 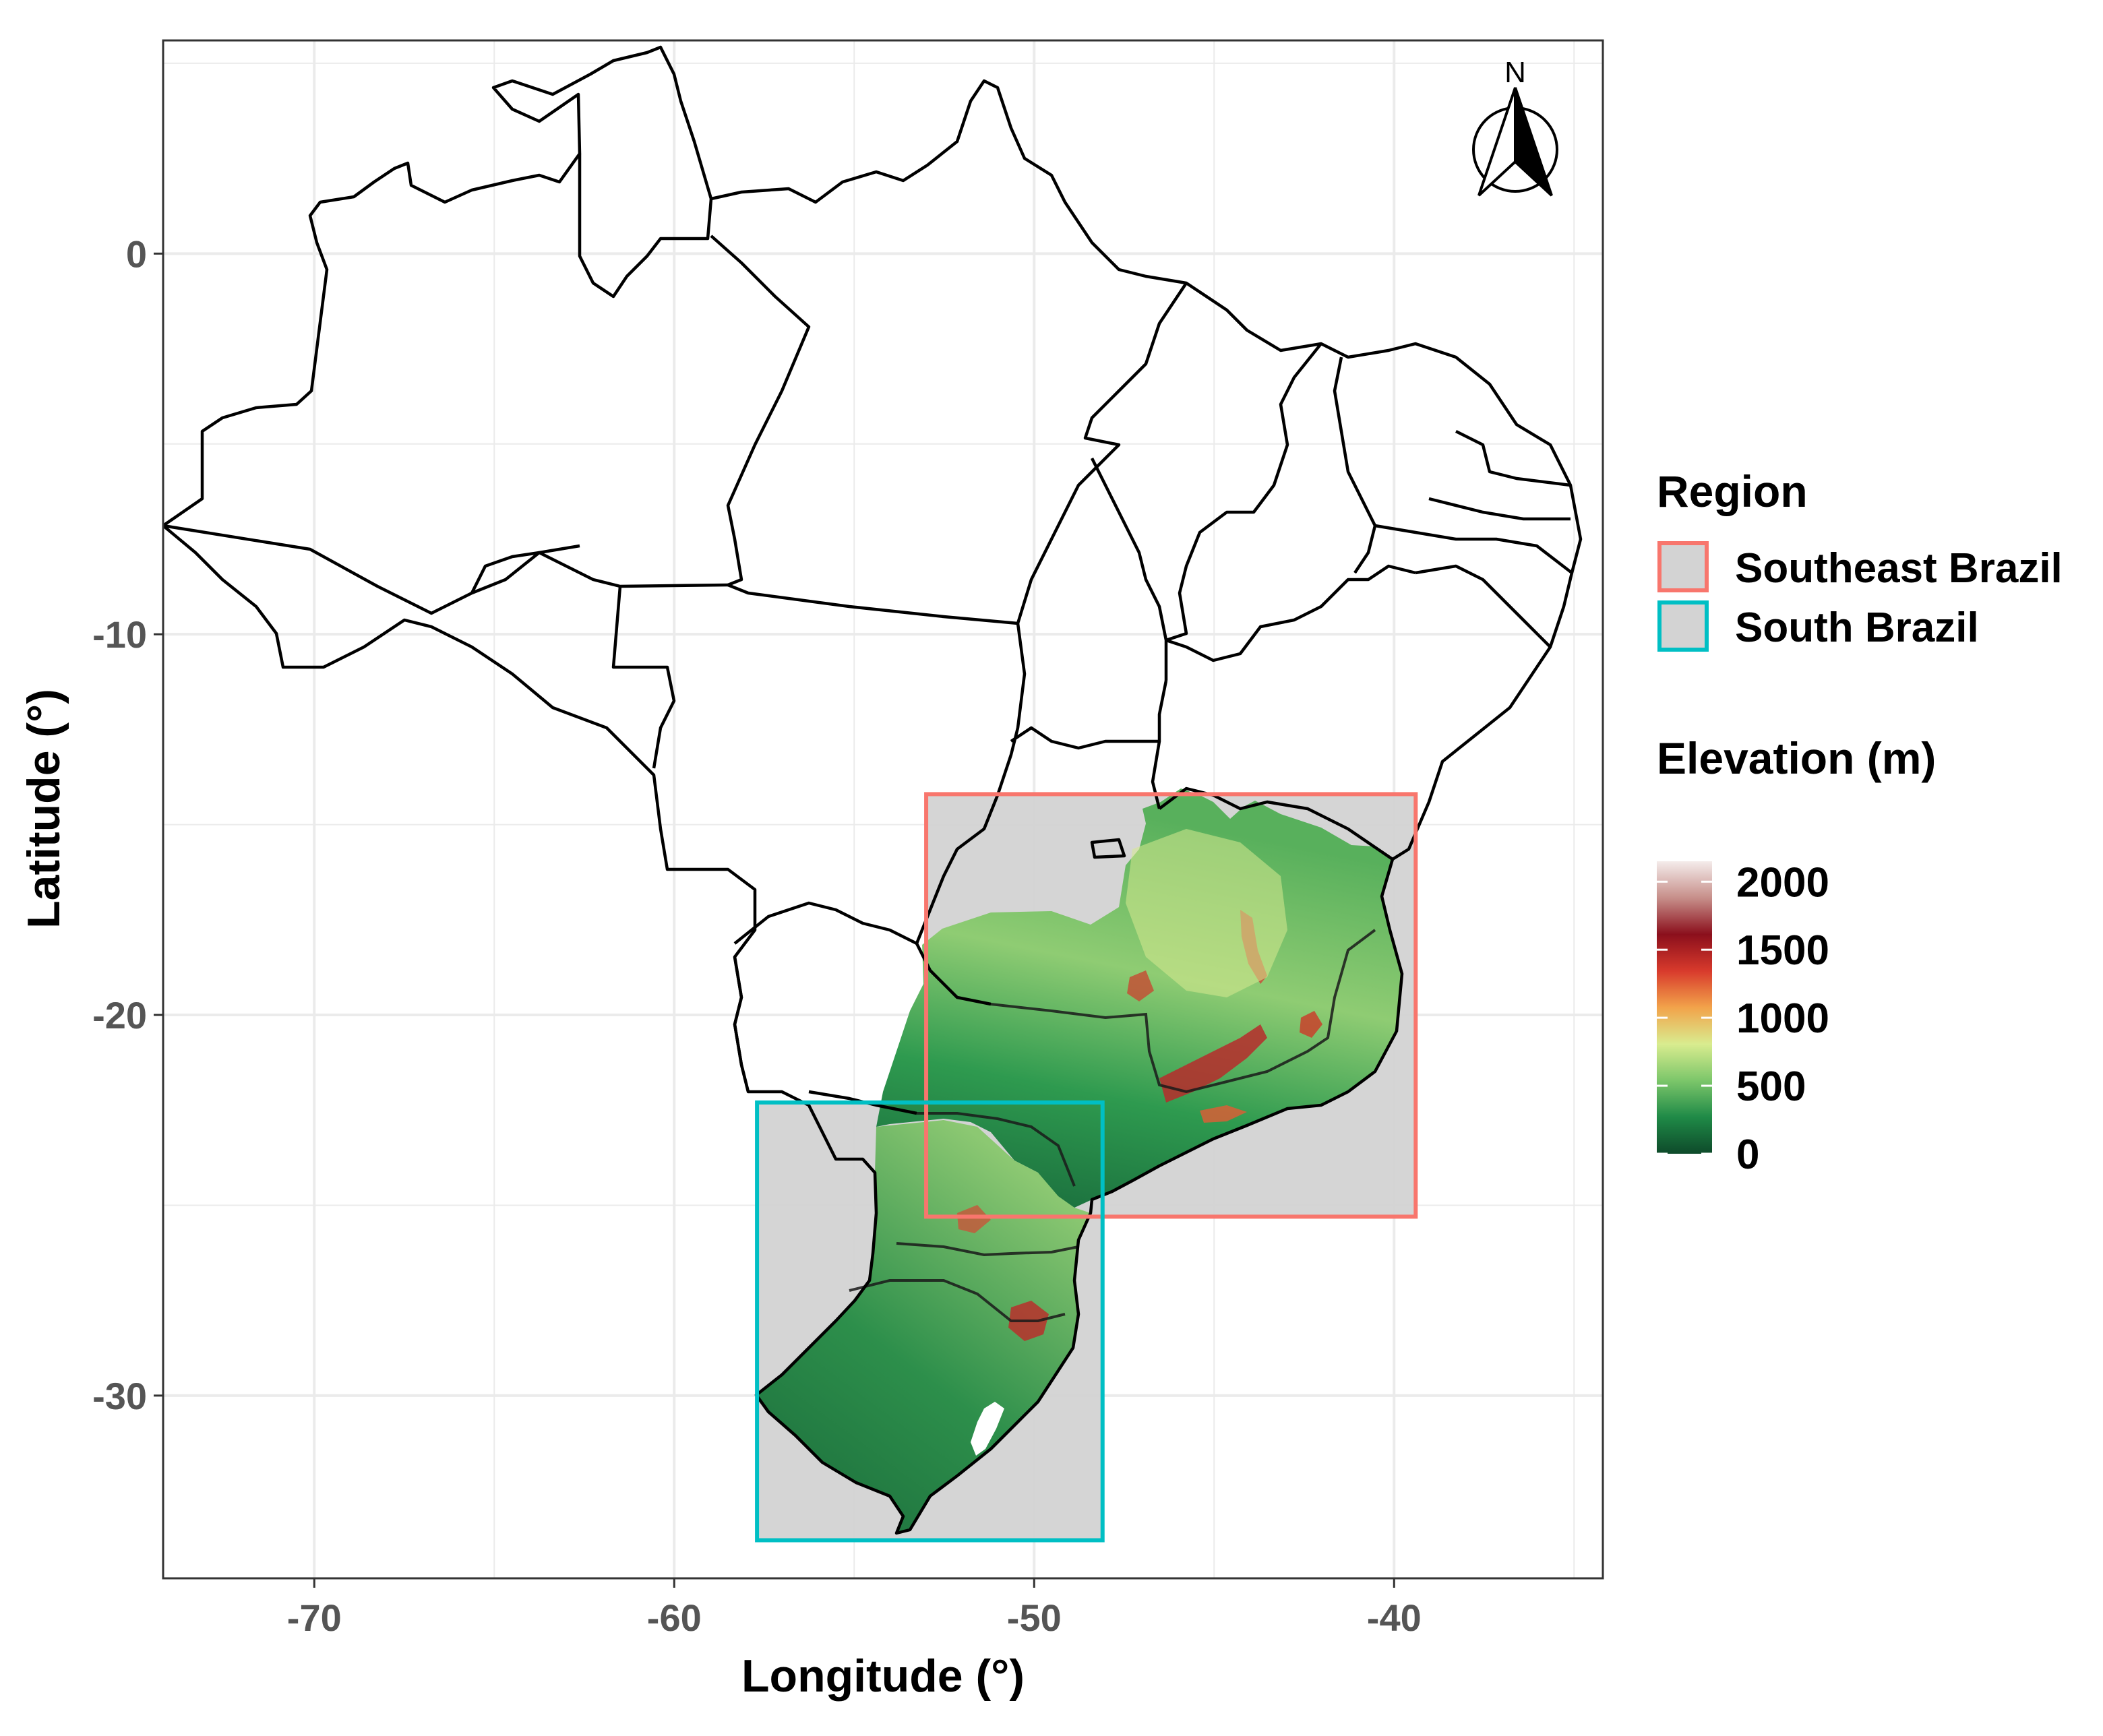 I want to click on elevation-tick-label: 2000, so click(x=1783, y=882).